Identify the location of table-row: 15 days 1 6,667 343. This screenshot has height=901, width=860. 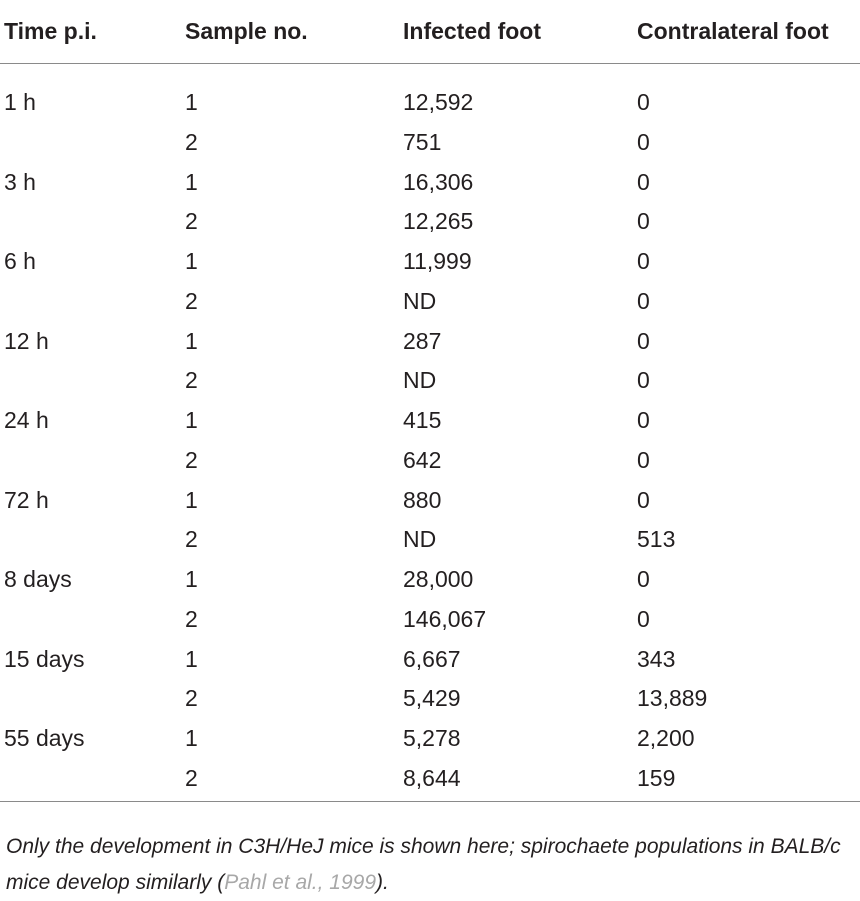
(430, 660).